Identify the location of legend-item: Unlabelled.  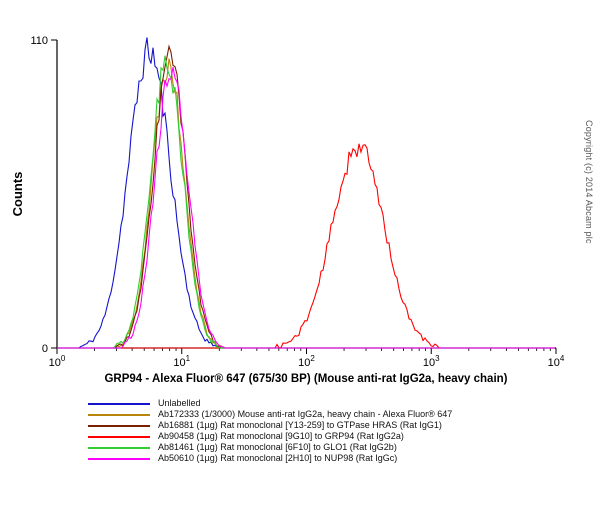
(270, 403).